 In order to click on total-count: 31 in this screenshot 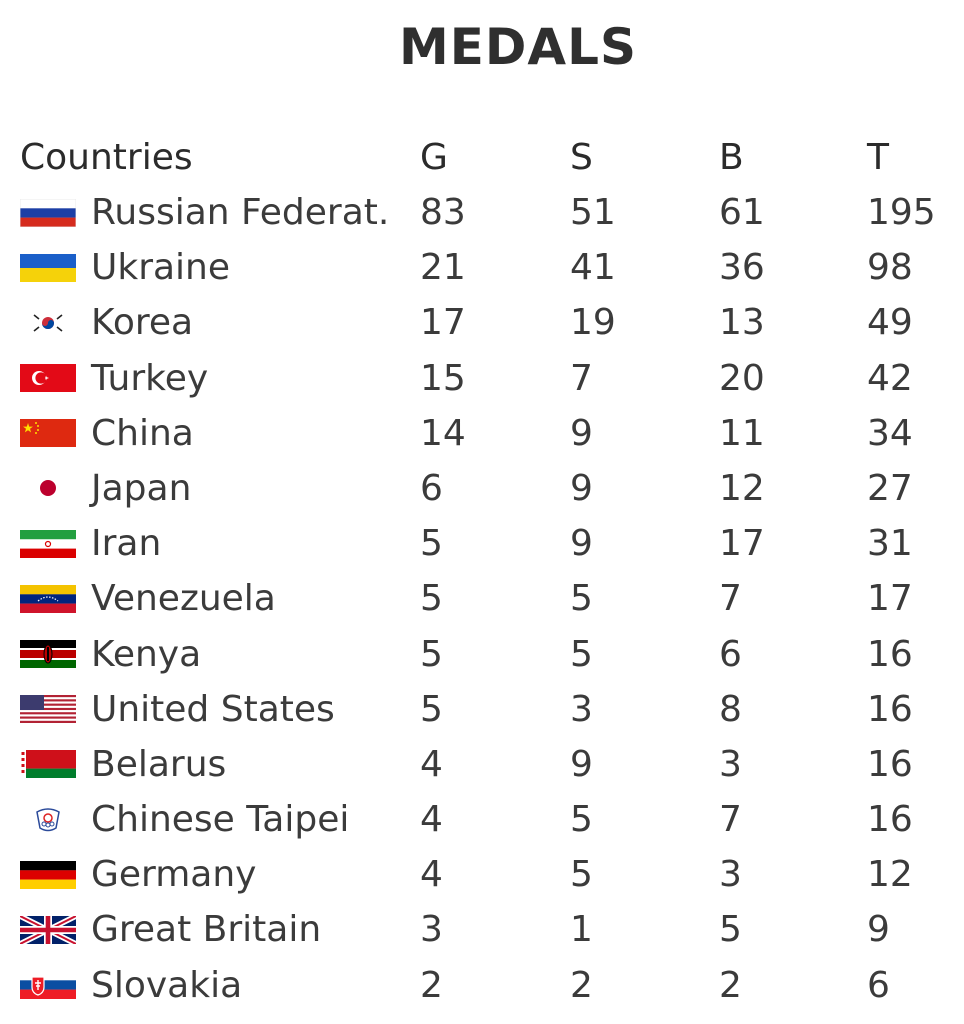, I will do `click(890, 544)`.